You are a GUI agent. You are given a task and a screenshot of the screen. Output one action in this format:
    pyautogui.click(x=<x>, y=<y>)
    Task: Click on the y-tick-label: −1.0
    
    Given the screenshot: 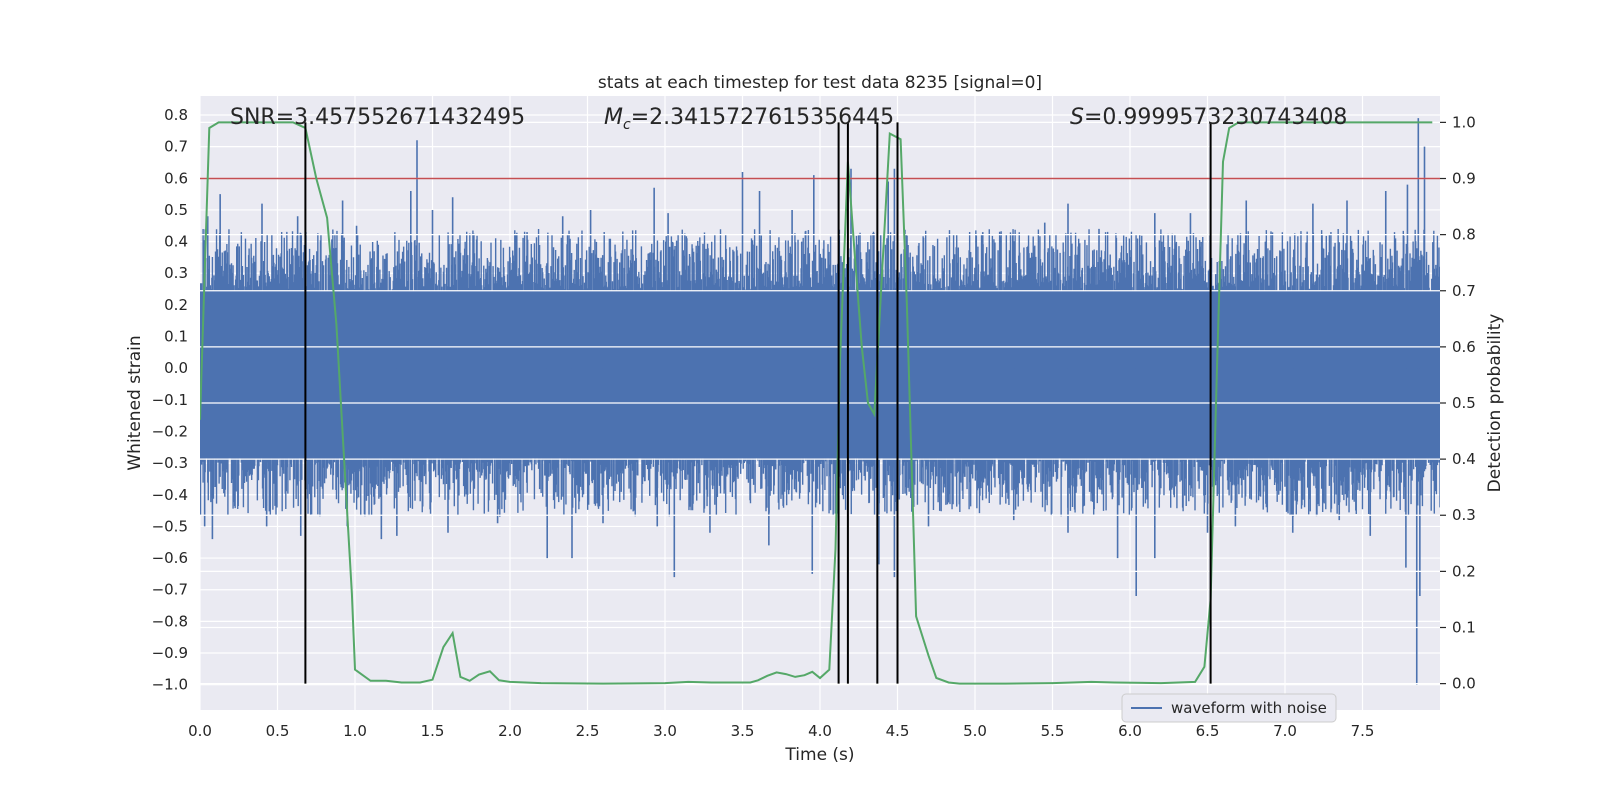 What is the action you would take?
    pyautogui.click(x=170, y=685)
    